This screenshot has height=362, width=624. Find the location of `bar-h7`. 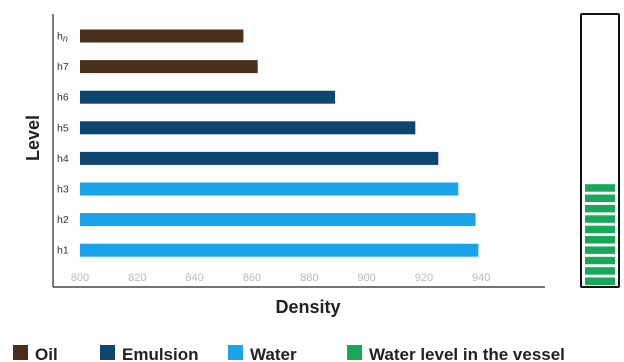

bar-h7 is located at coordinates (169, 67).